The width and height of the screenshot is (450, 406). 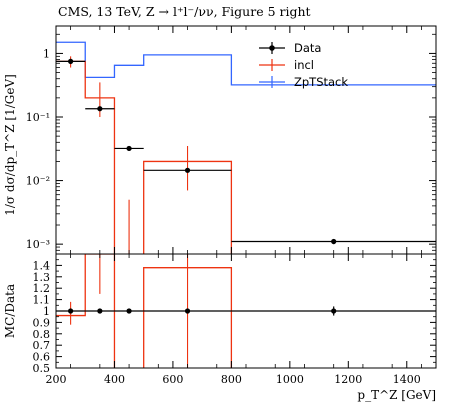 What do you see at coordinates (42, 368) in the screenshot?
I see `ratio-y-tick-label: 0.5` at bounding box center [42, 368].